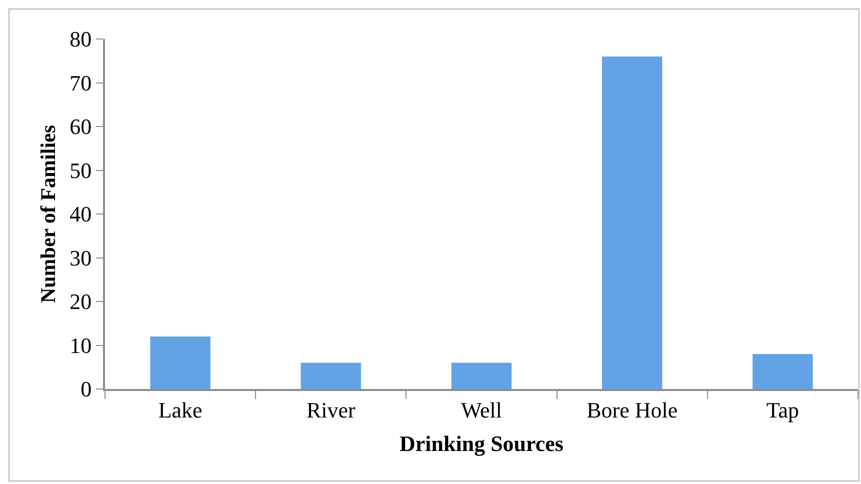 This screenshot has height=484, width=861. I want to click on x-tick-label: Tap, so click(783, 409).